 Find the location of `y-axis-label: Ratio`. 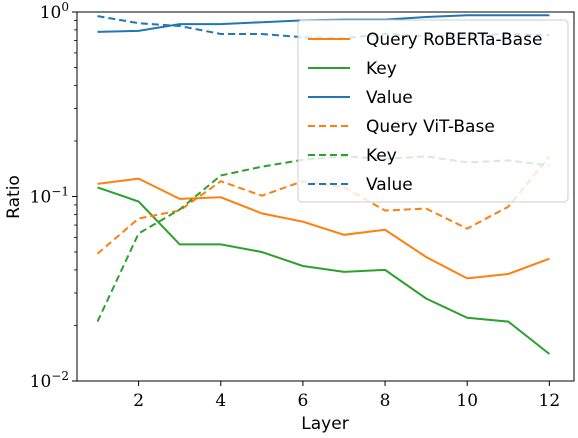

y-axis-label: Ratio is located at coordinates (14, 197).